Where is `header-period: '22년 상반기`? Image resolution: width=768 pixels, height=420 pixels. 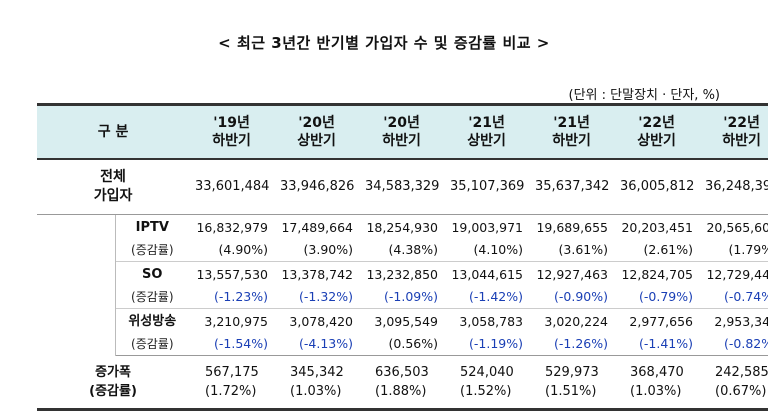
header-period: '22년 상반기 is located at coordinates (657, 131).